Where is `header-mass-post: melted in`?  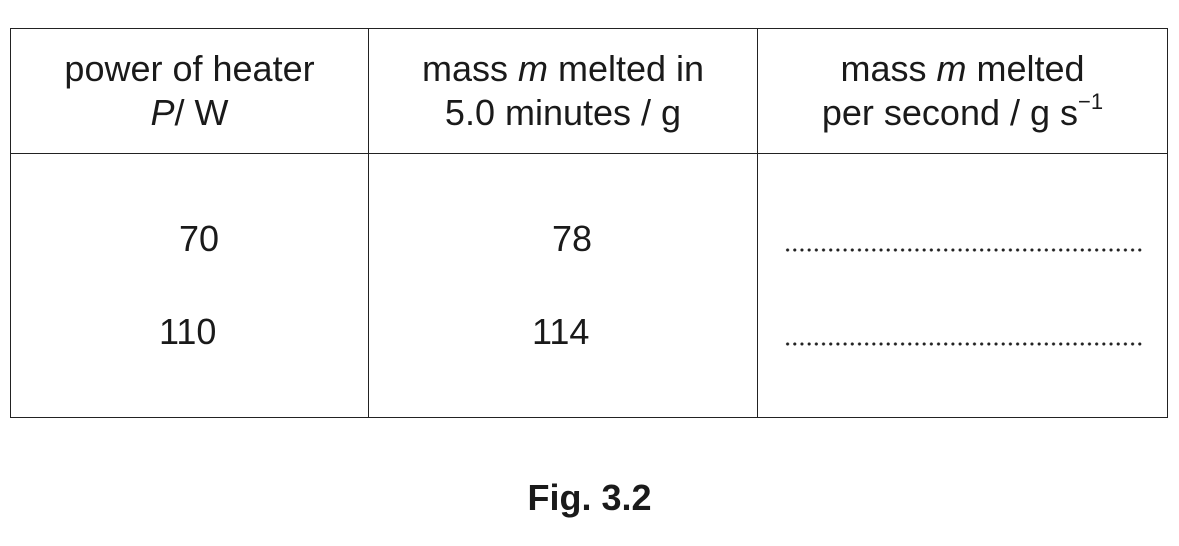 header-mass-post: melted in is located at coordinates (626, 68).